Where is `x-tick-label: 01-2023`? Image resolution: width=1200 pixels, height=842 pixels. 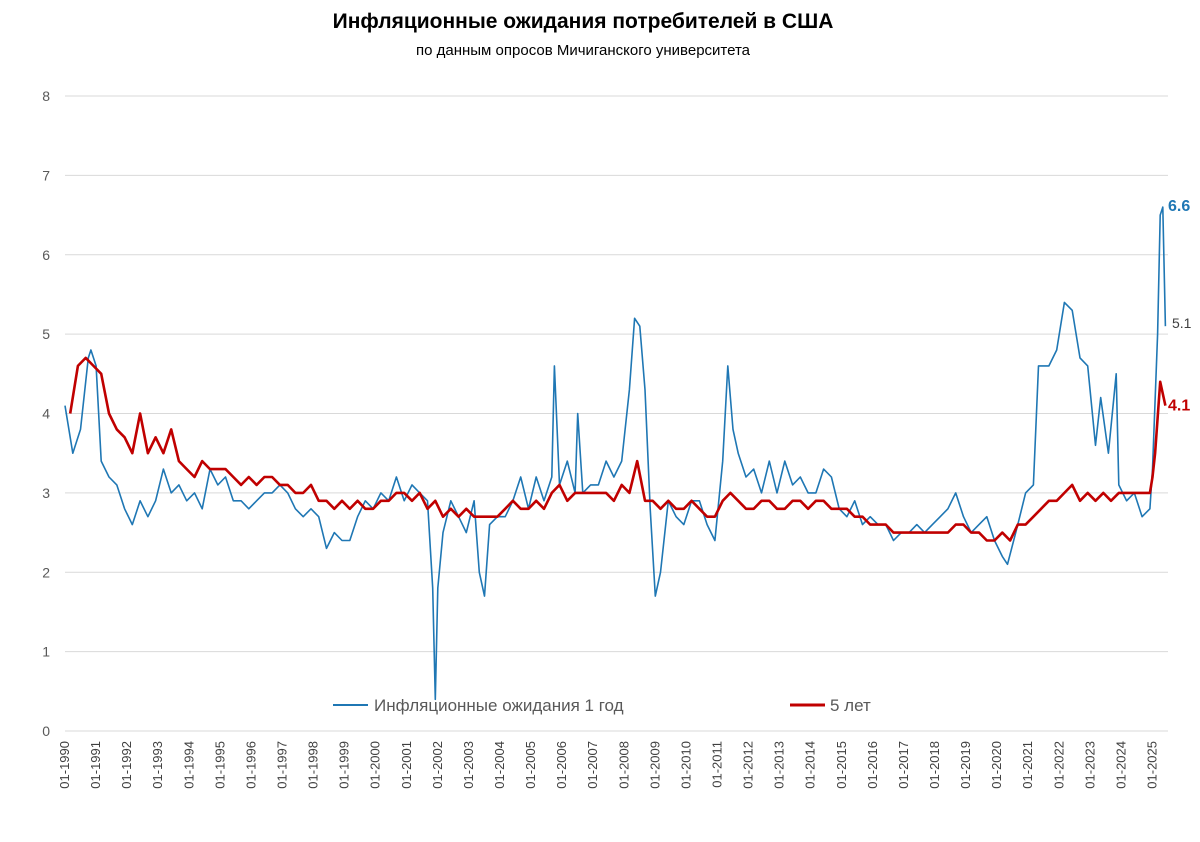
x-tick-label: 01-2023 is located at coordinates (1089, 765).